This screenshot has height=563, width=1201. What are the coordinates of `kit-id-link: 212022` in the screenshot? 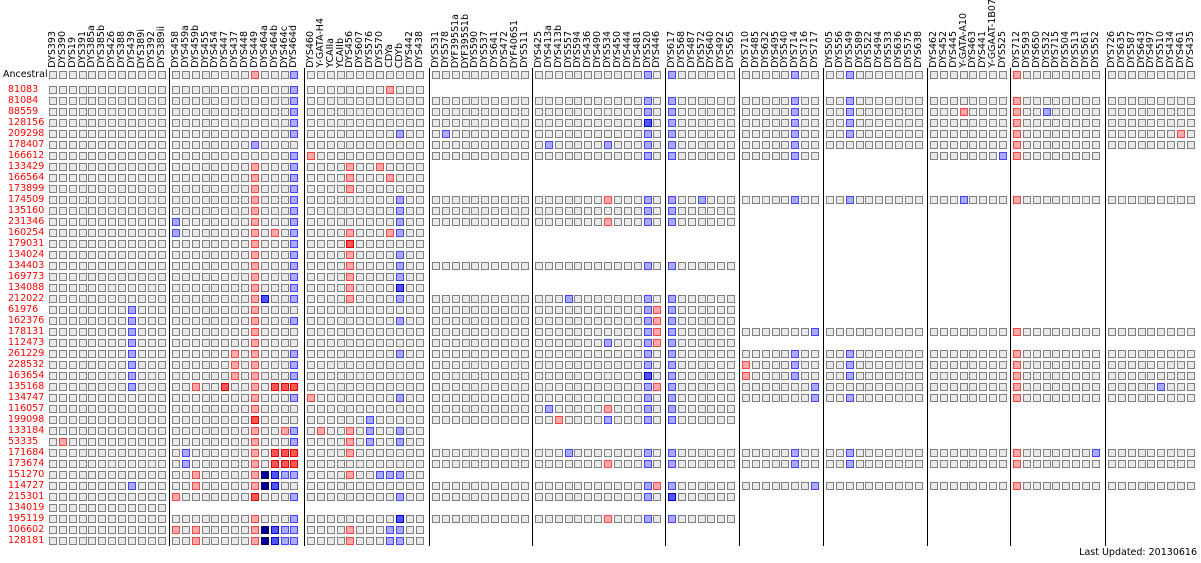 It's located at (26, 298).